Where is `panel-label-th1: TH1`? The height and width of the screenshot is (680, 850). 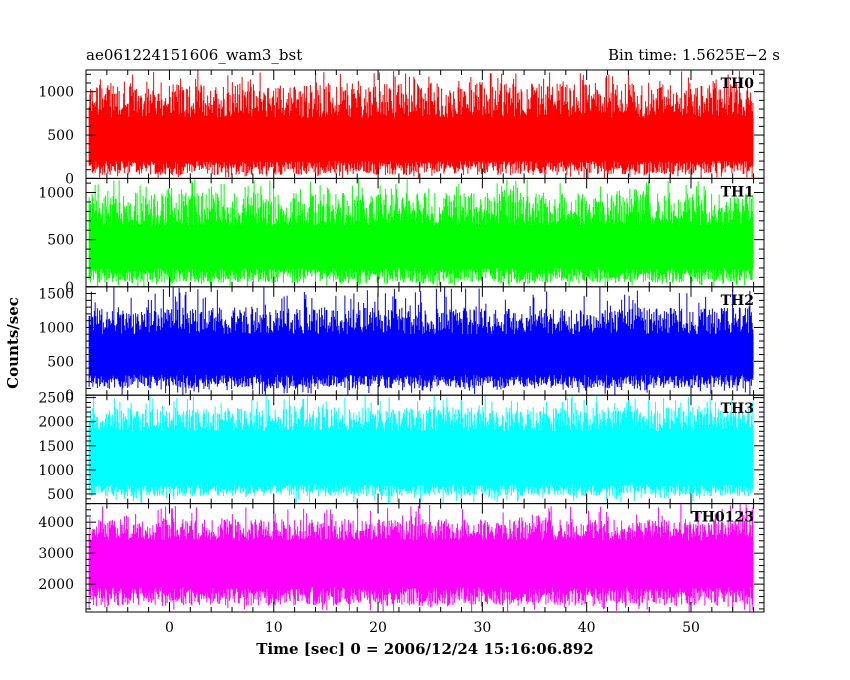 panel-label-th1: TH1 is located at coordinates (737, 192).